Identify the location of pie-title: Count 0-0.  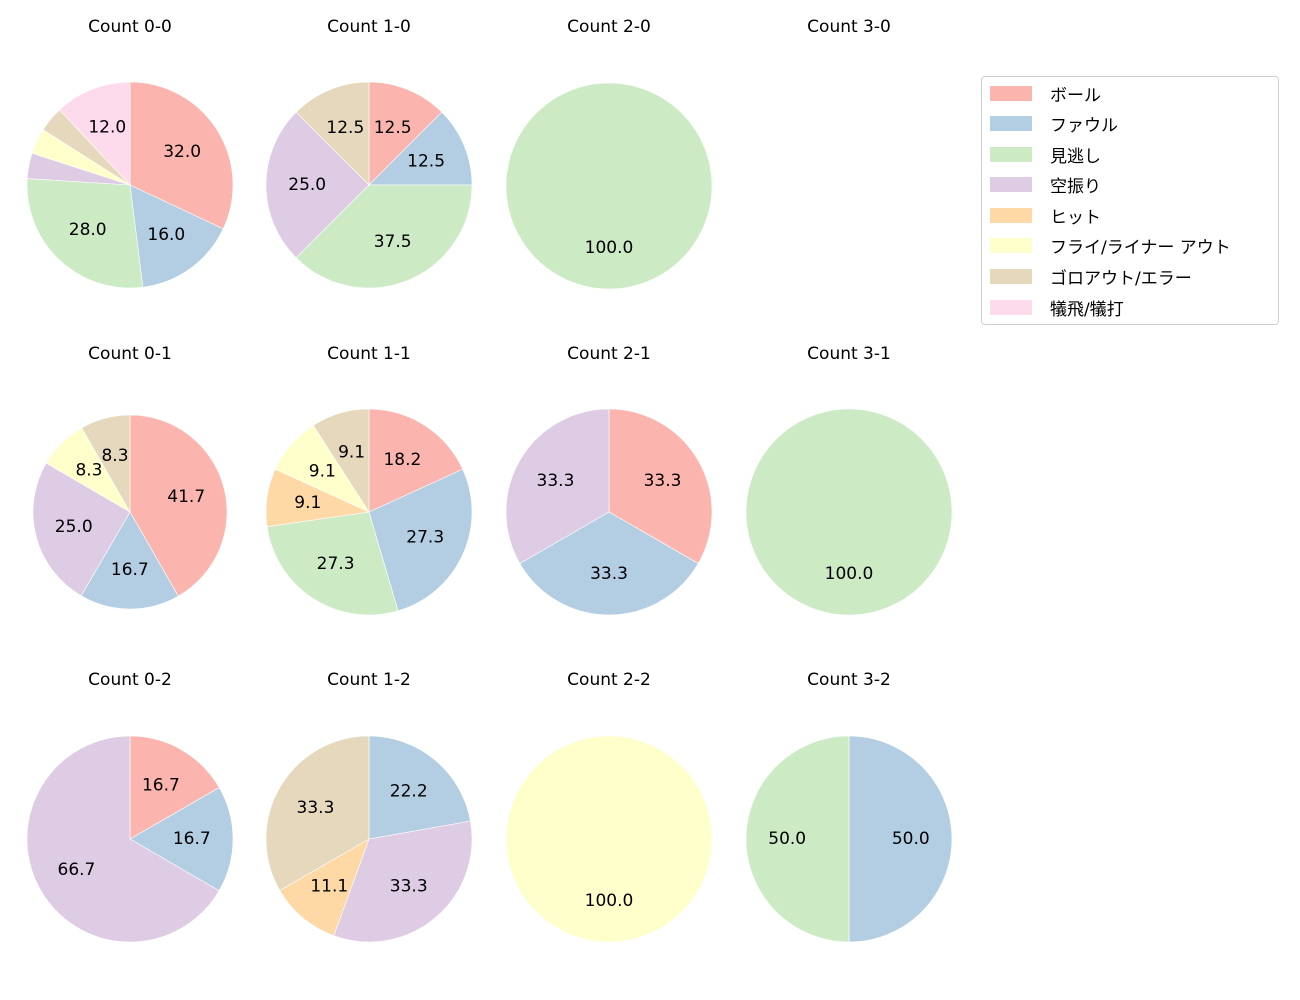
(130, 27).